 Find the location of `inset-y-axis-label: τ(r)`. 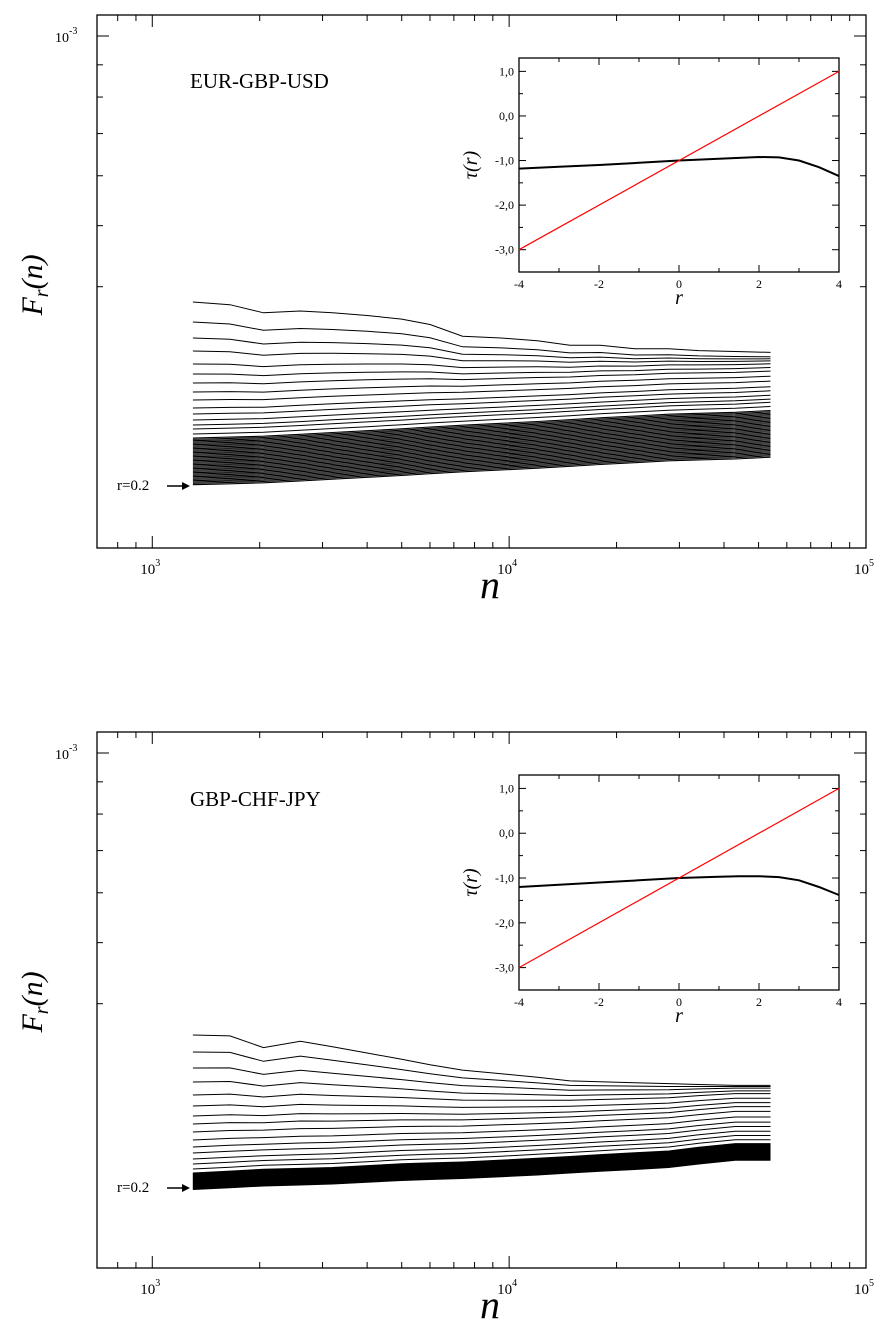

inset-y-axis-label: τ(r) is located at coordinates (471, 882).